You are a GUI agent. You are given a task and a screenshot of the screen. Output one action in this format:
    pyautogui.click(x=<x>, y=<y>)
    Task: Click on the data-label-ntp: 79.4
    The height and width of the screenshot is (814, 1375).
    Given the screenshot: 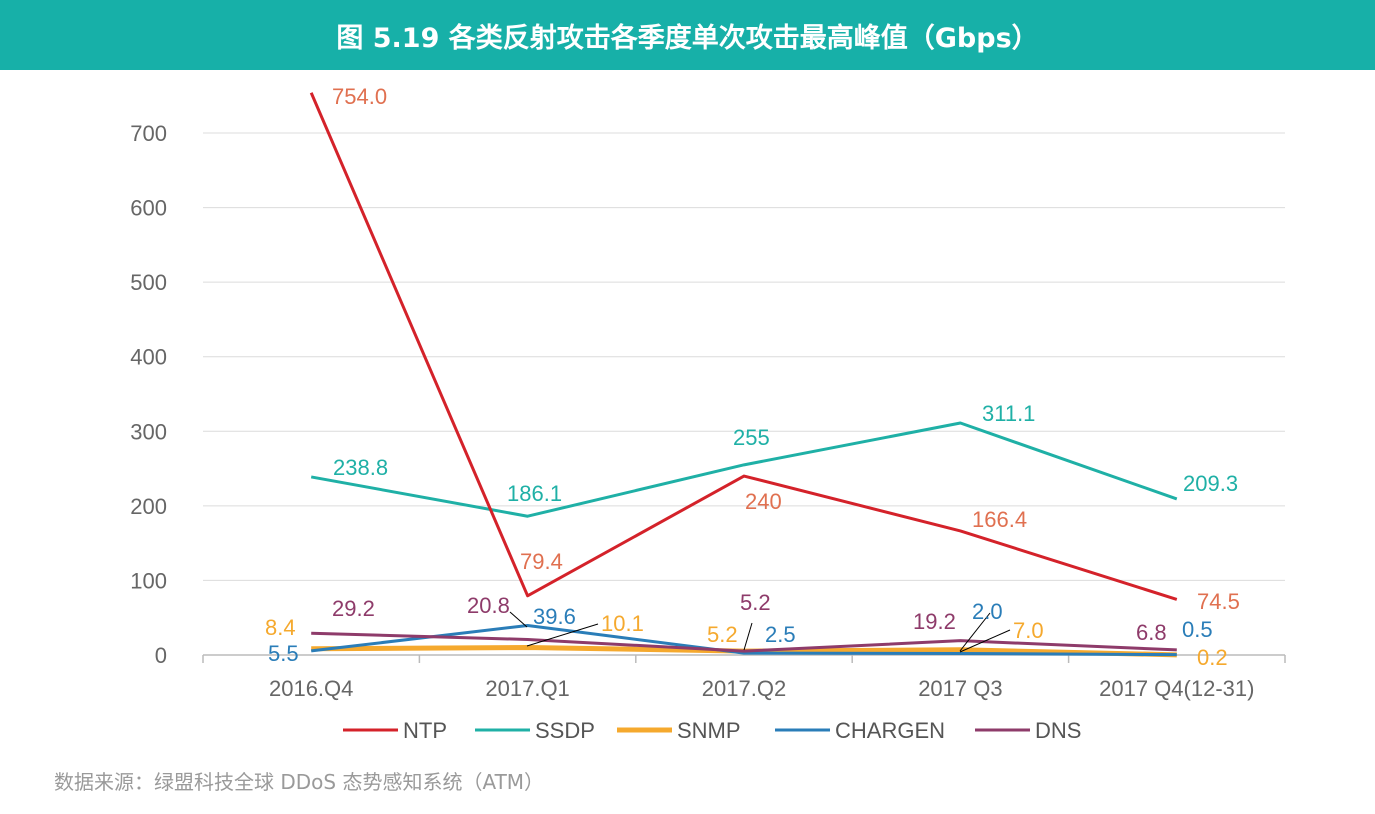 What is the action you would take?
    pyautogui.click(x=541, y=561)
    